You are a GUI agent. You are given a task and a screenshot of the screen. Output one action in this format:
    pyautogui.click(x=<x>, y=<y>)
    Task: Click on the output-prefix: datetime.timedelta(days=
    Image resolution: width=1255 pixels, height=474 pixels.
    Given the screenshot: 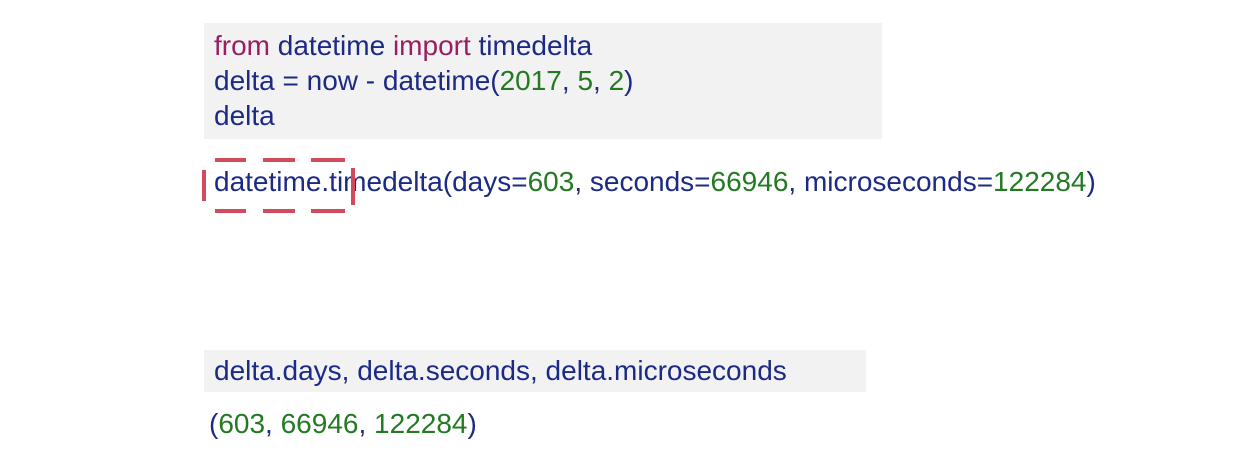 What is the action you would take?
    pyautogui.click(x=371, y=181)
    